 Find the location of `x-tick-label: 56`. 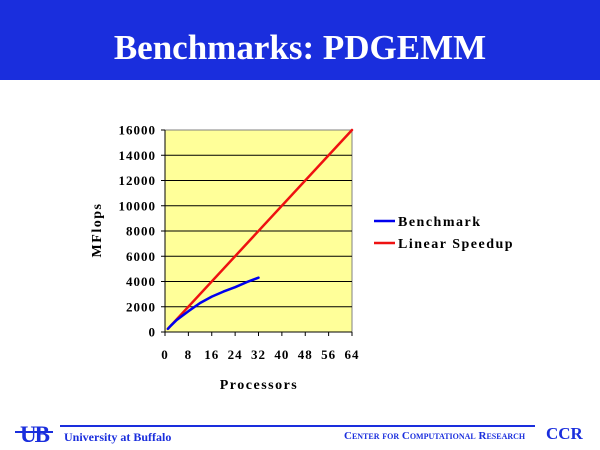

x-tick-label: 56 is located at coordinates (328, 354).